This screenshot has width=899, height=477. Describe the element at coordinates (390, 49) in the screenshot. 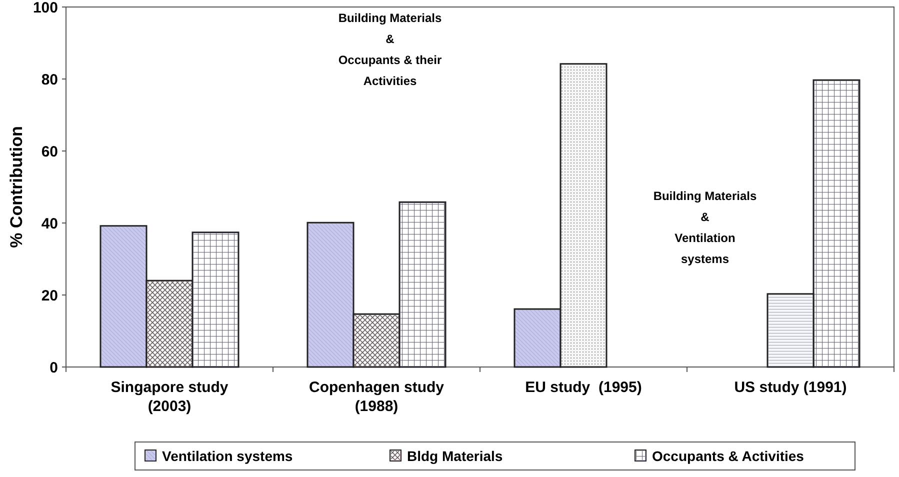

I see `annotation: Building Materials & Occupants & their Activities` at that location.